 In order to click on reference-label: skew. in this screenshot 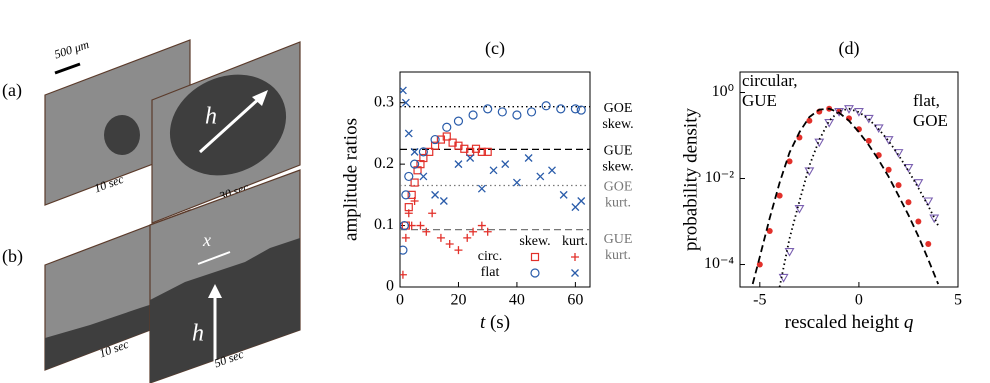, I will do `click(617, 167)`.